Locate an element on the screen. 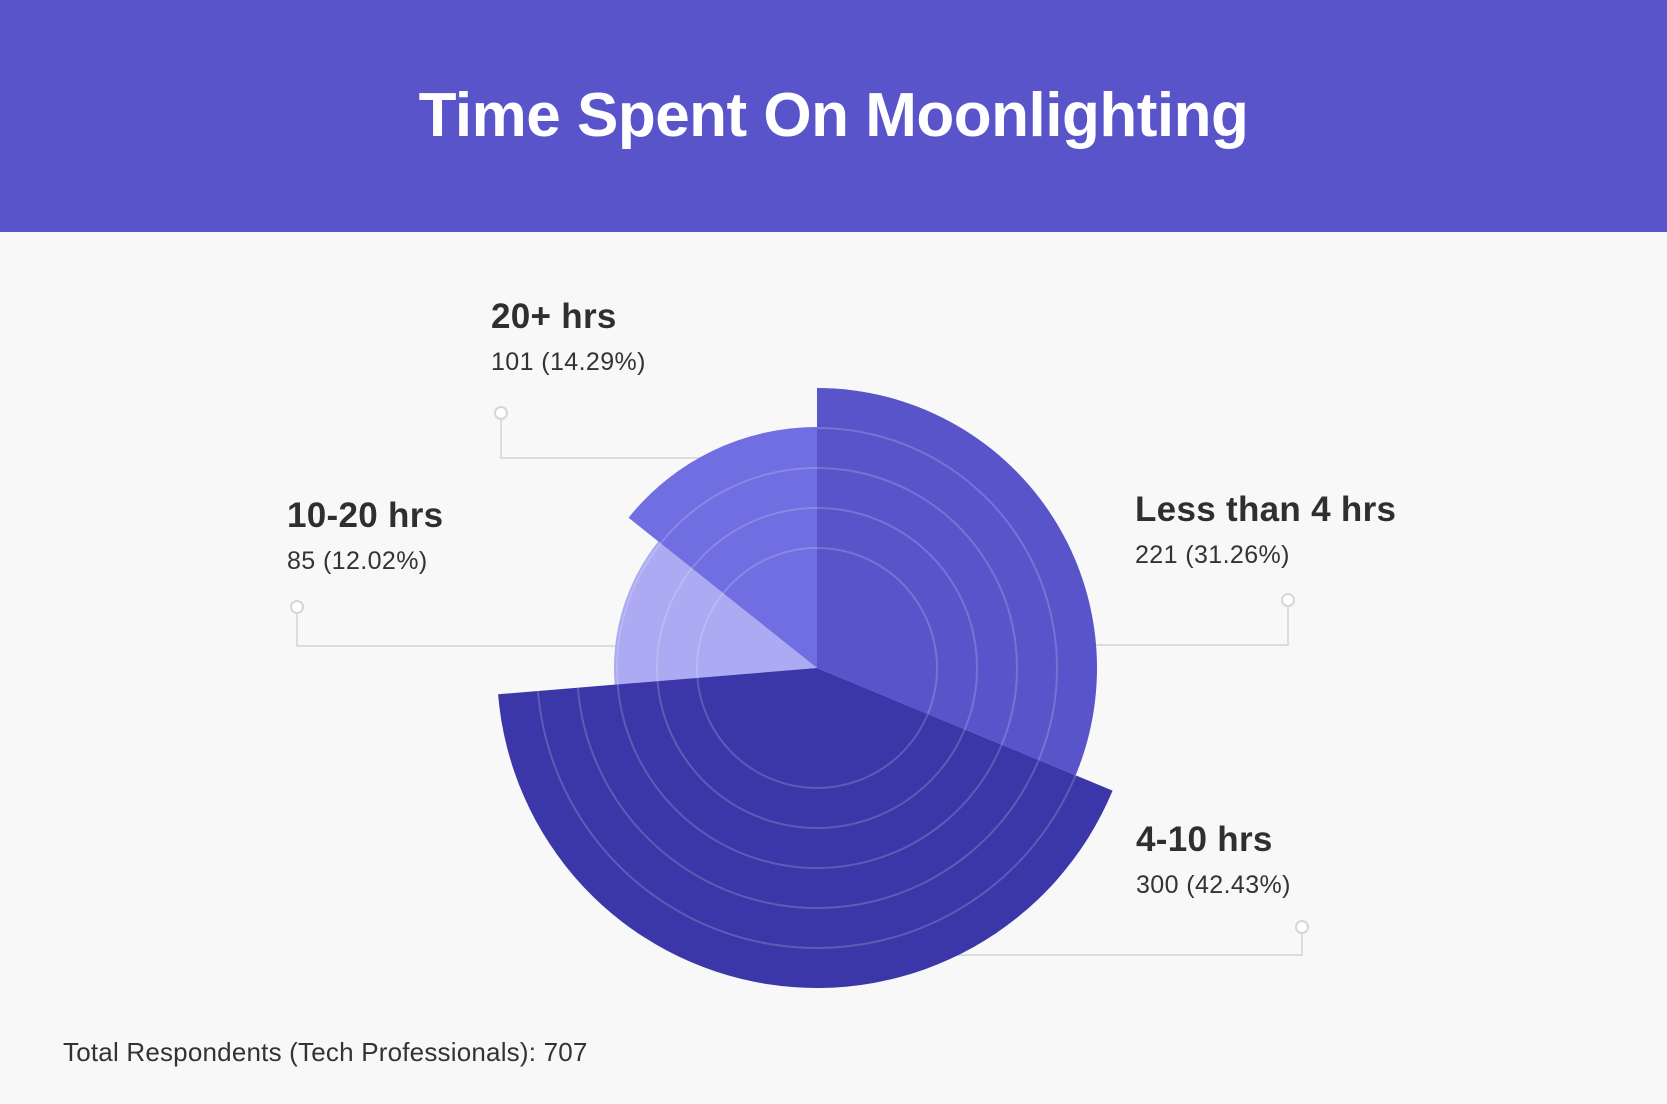 The width and height of the screenshot is (1667, 1104). label-name: 20+ hrs is located at coordinates (554, 316).